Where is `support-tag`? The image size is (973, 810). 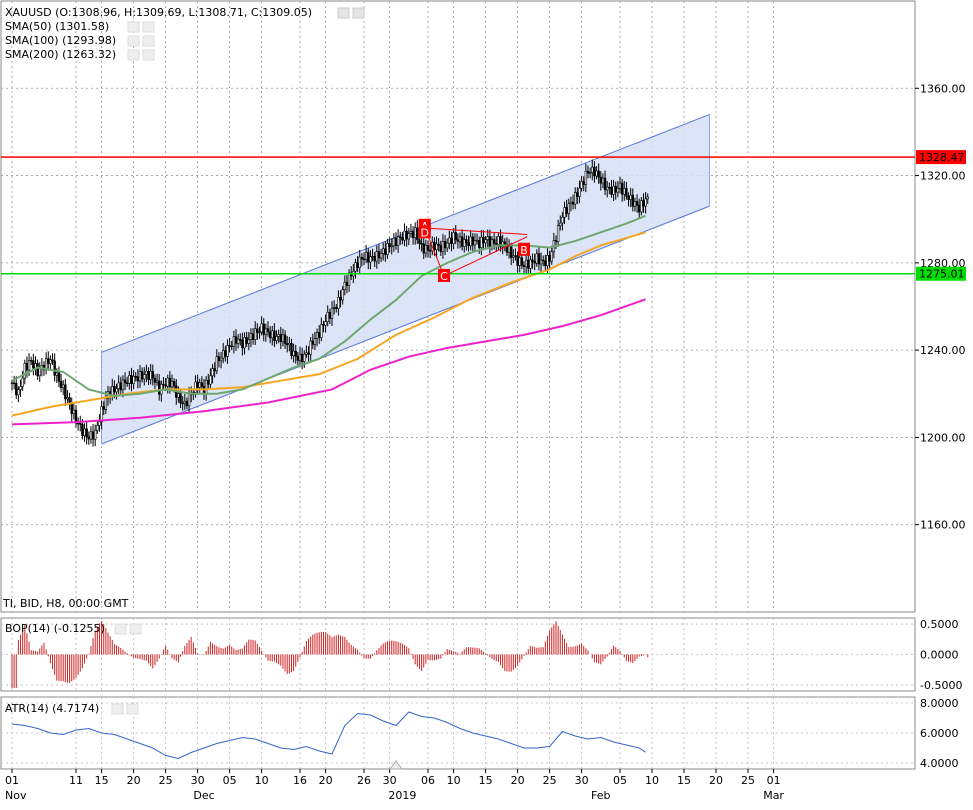 support-tag is located at coordinates (941, 273).